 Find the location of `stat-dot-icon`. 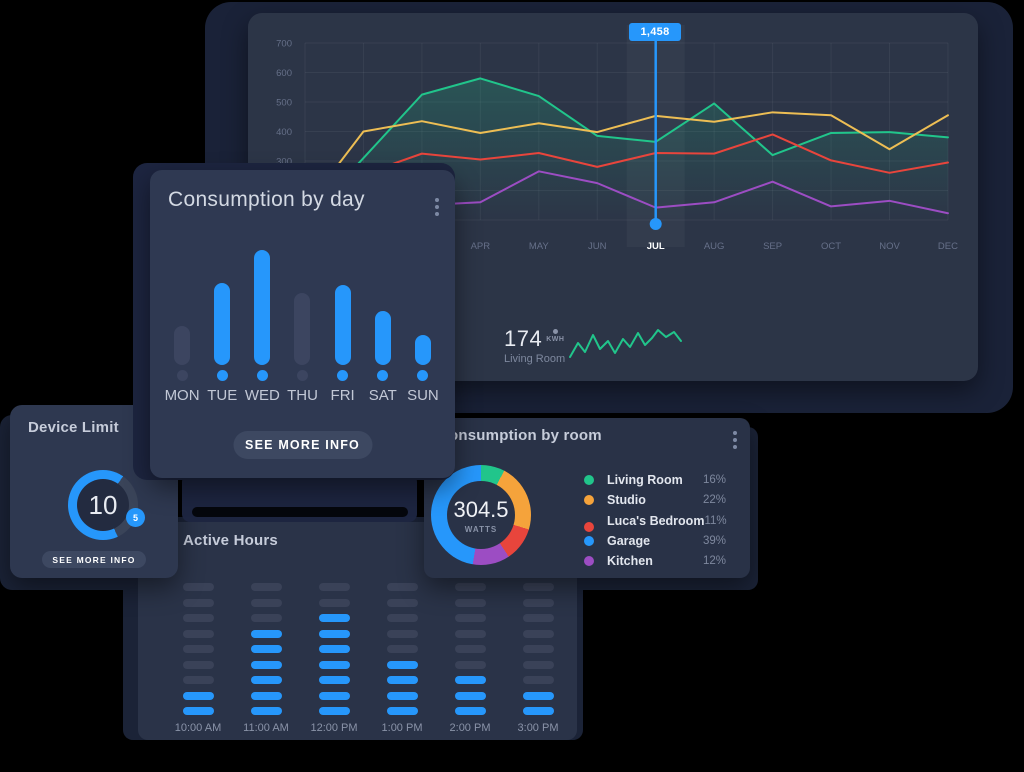

stat-dot-icon is located at coordinates (555, 331).